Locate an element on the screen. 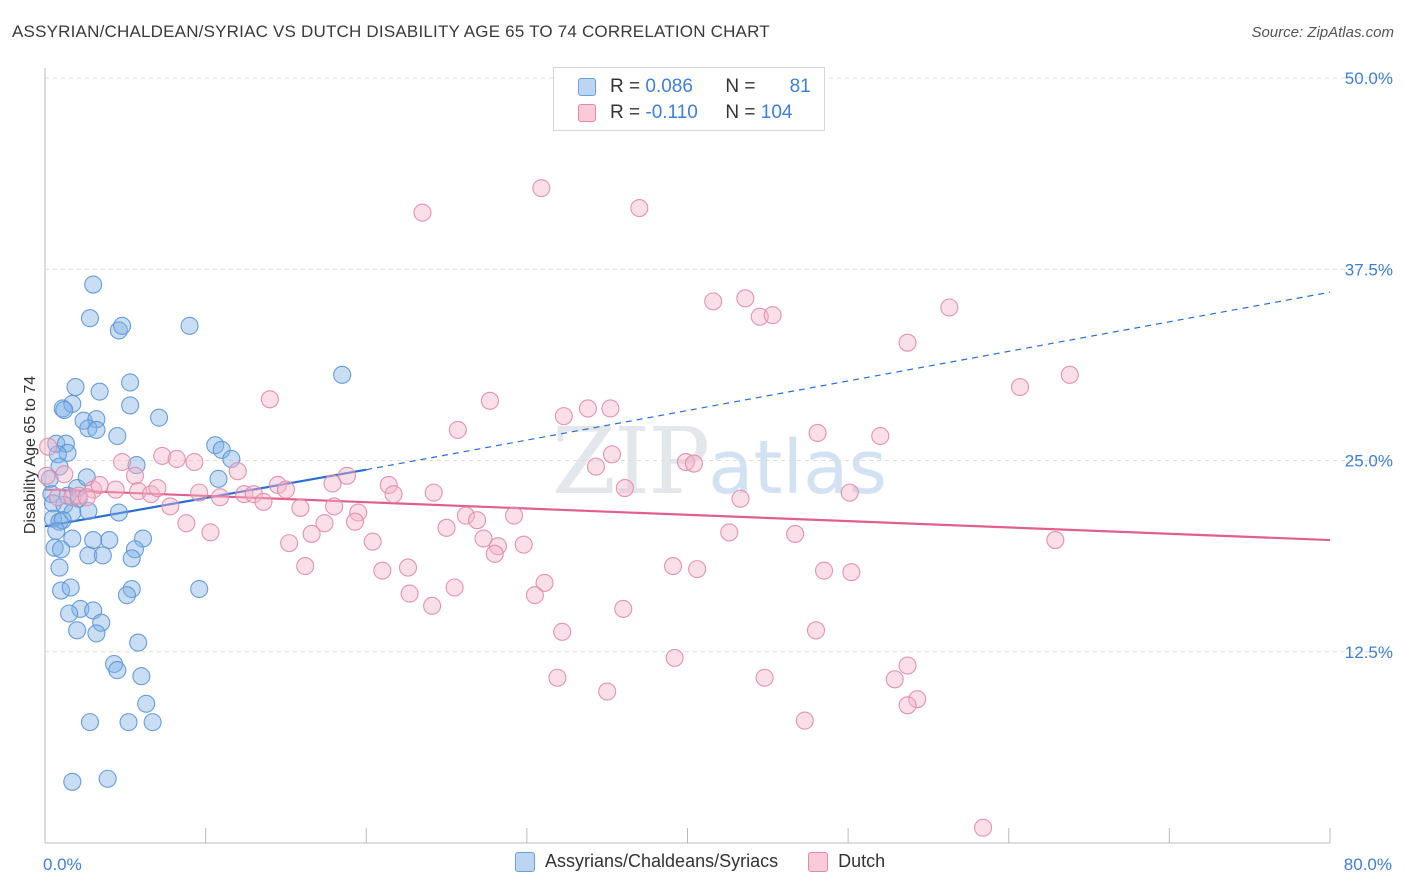  y-axis-label: Disability Age 65 to 74 is located at coordinates (30, 455).